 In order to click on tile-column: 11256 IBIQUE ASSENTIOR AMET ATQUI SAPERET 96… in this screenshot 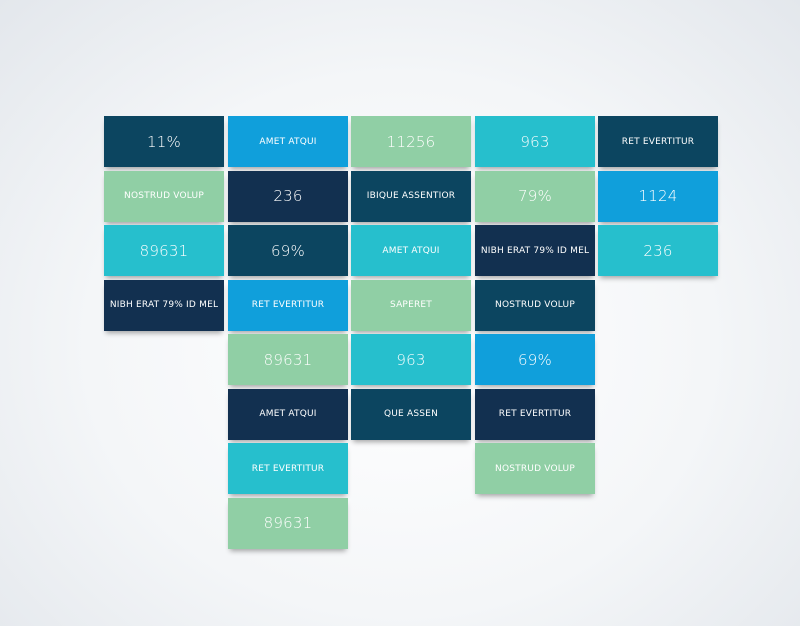, I will do `click(411, 279)`.